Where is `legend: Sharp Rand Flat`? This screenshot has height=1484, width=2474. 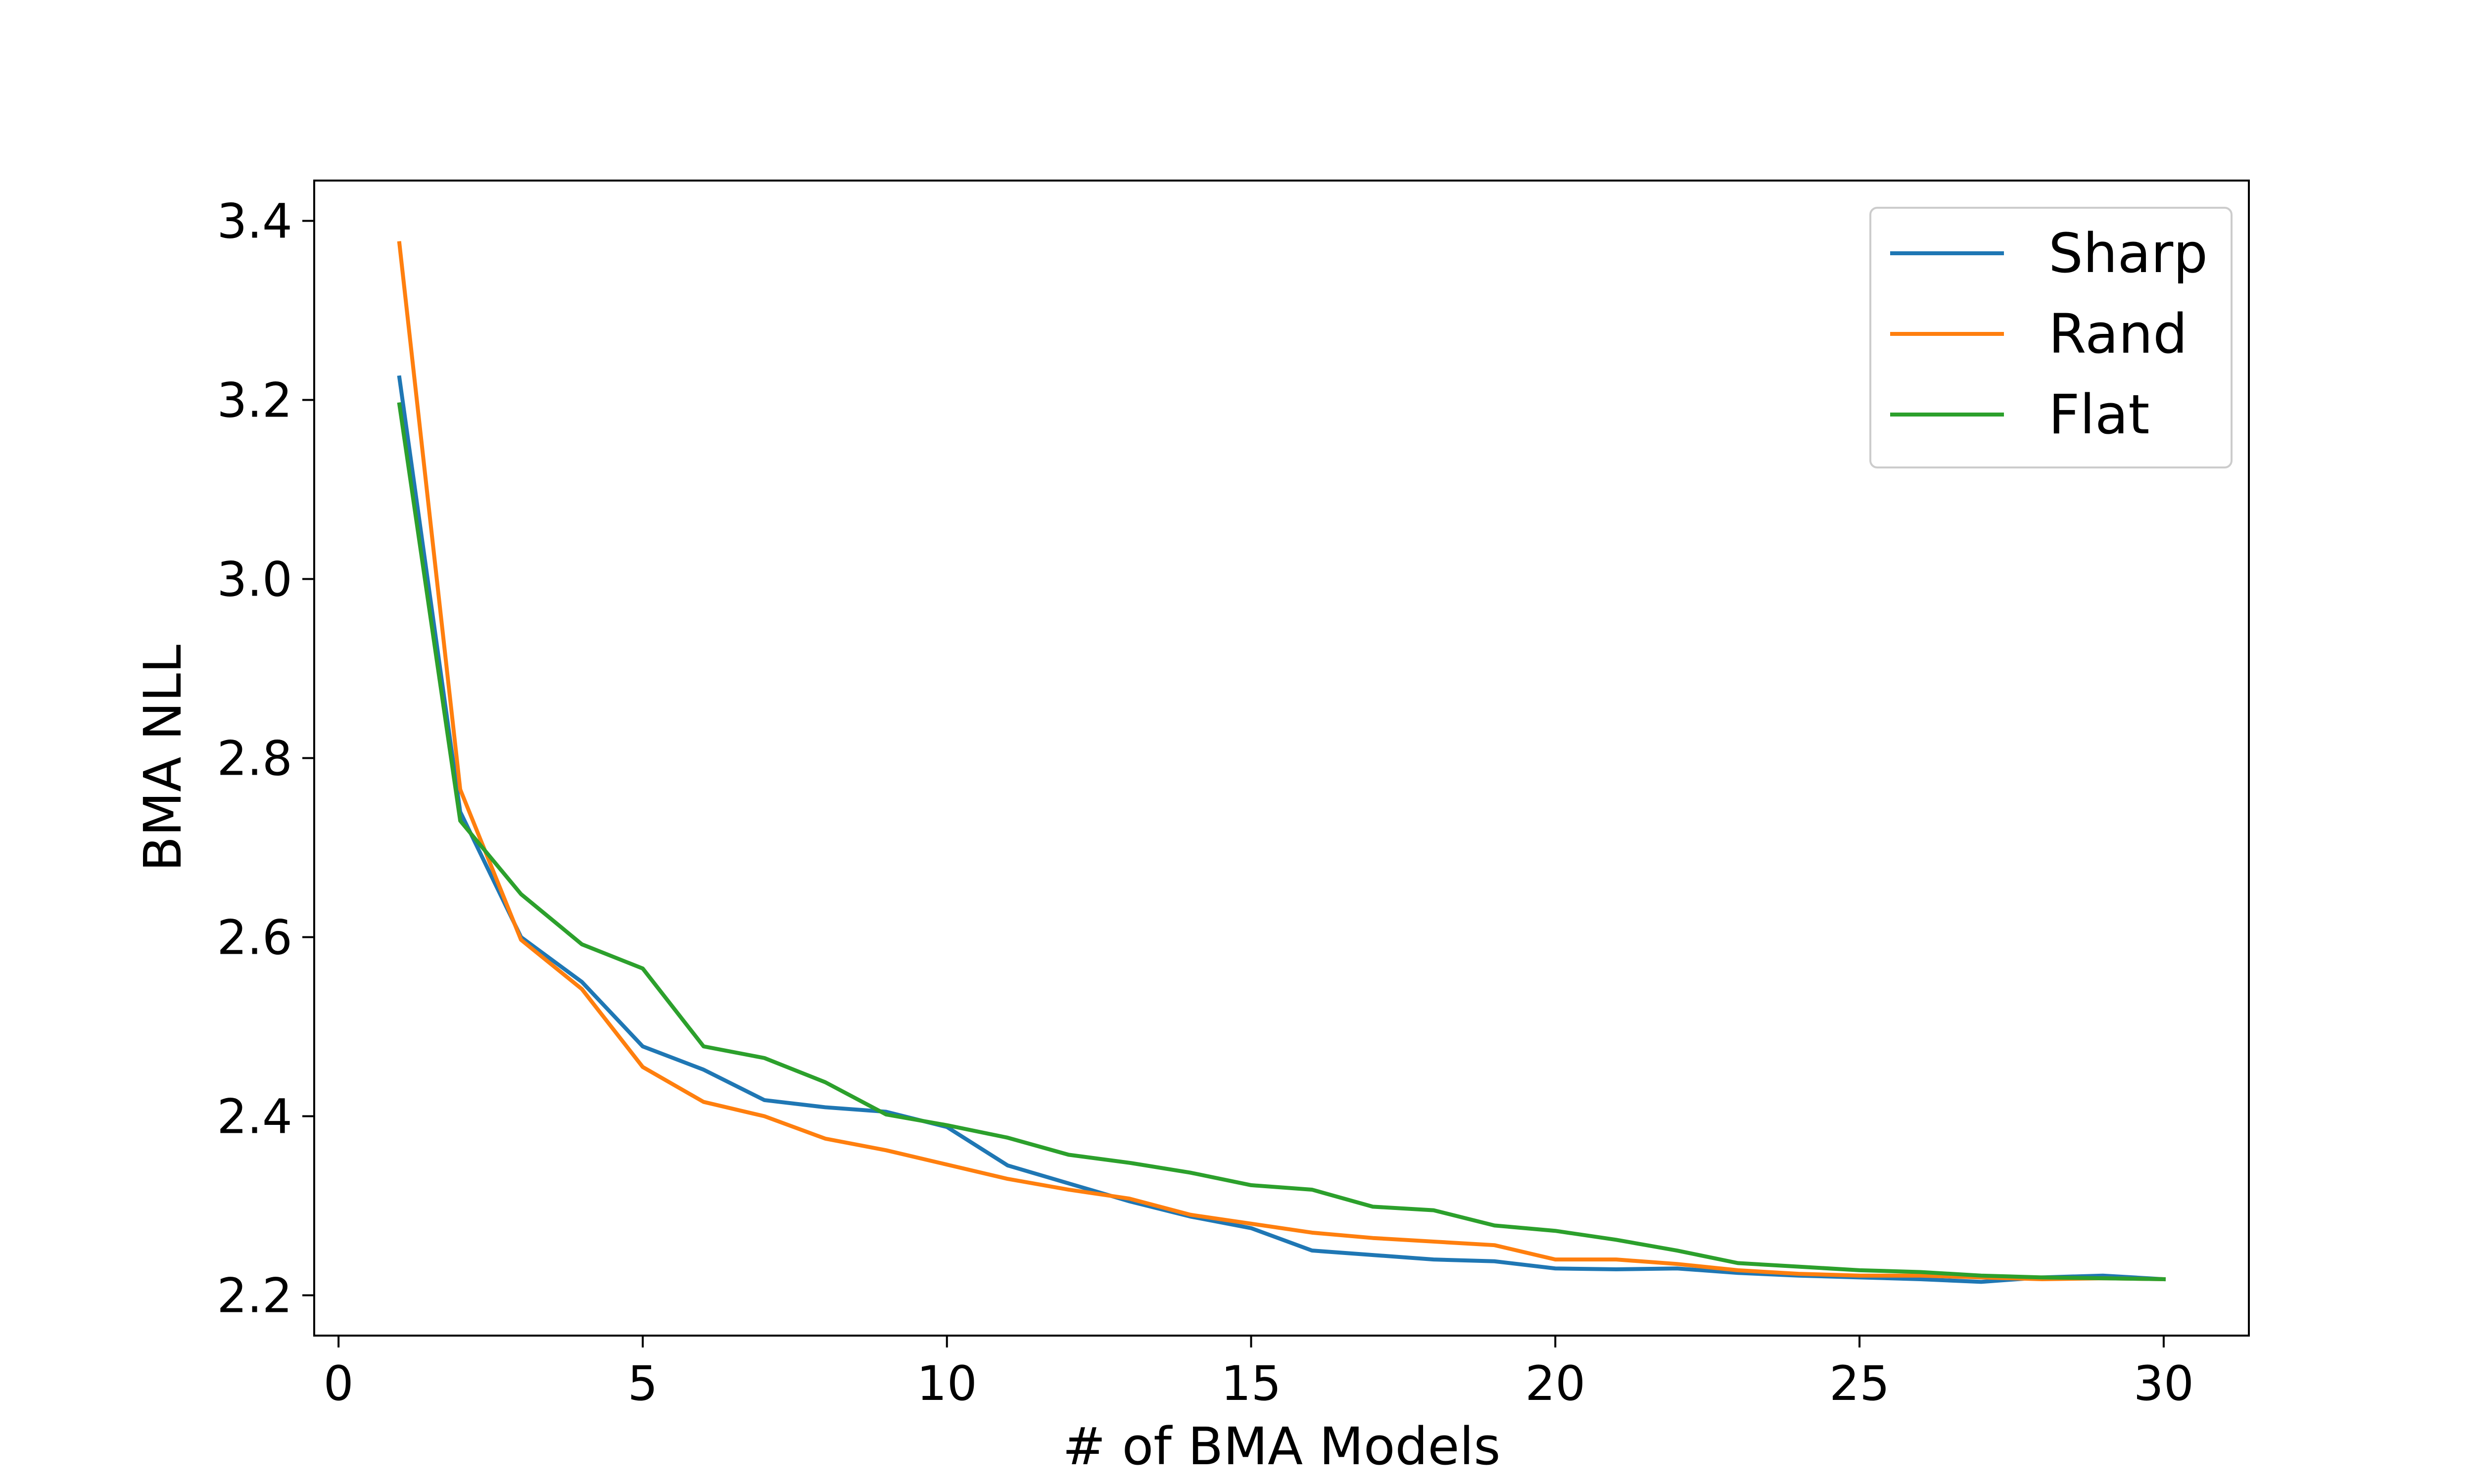 legend: Sharp Rand Flat is located at coordinates (2051, 337).